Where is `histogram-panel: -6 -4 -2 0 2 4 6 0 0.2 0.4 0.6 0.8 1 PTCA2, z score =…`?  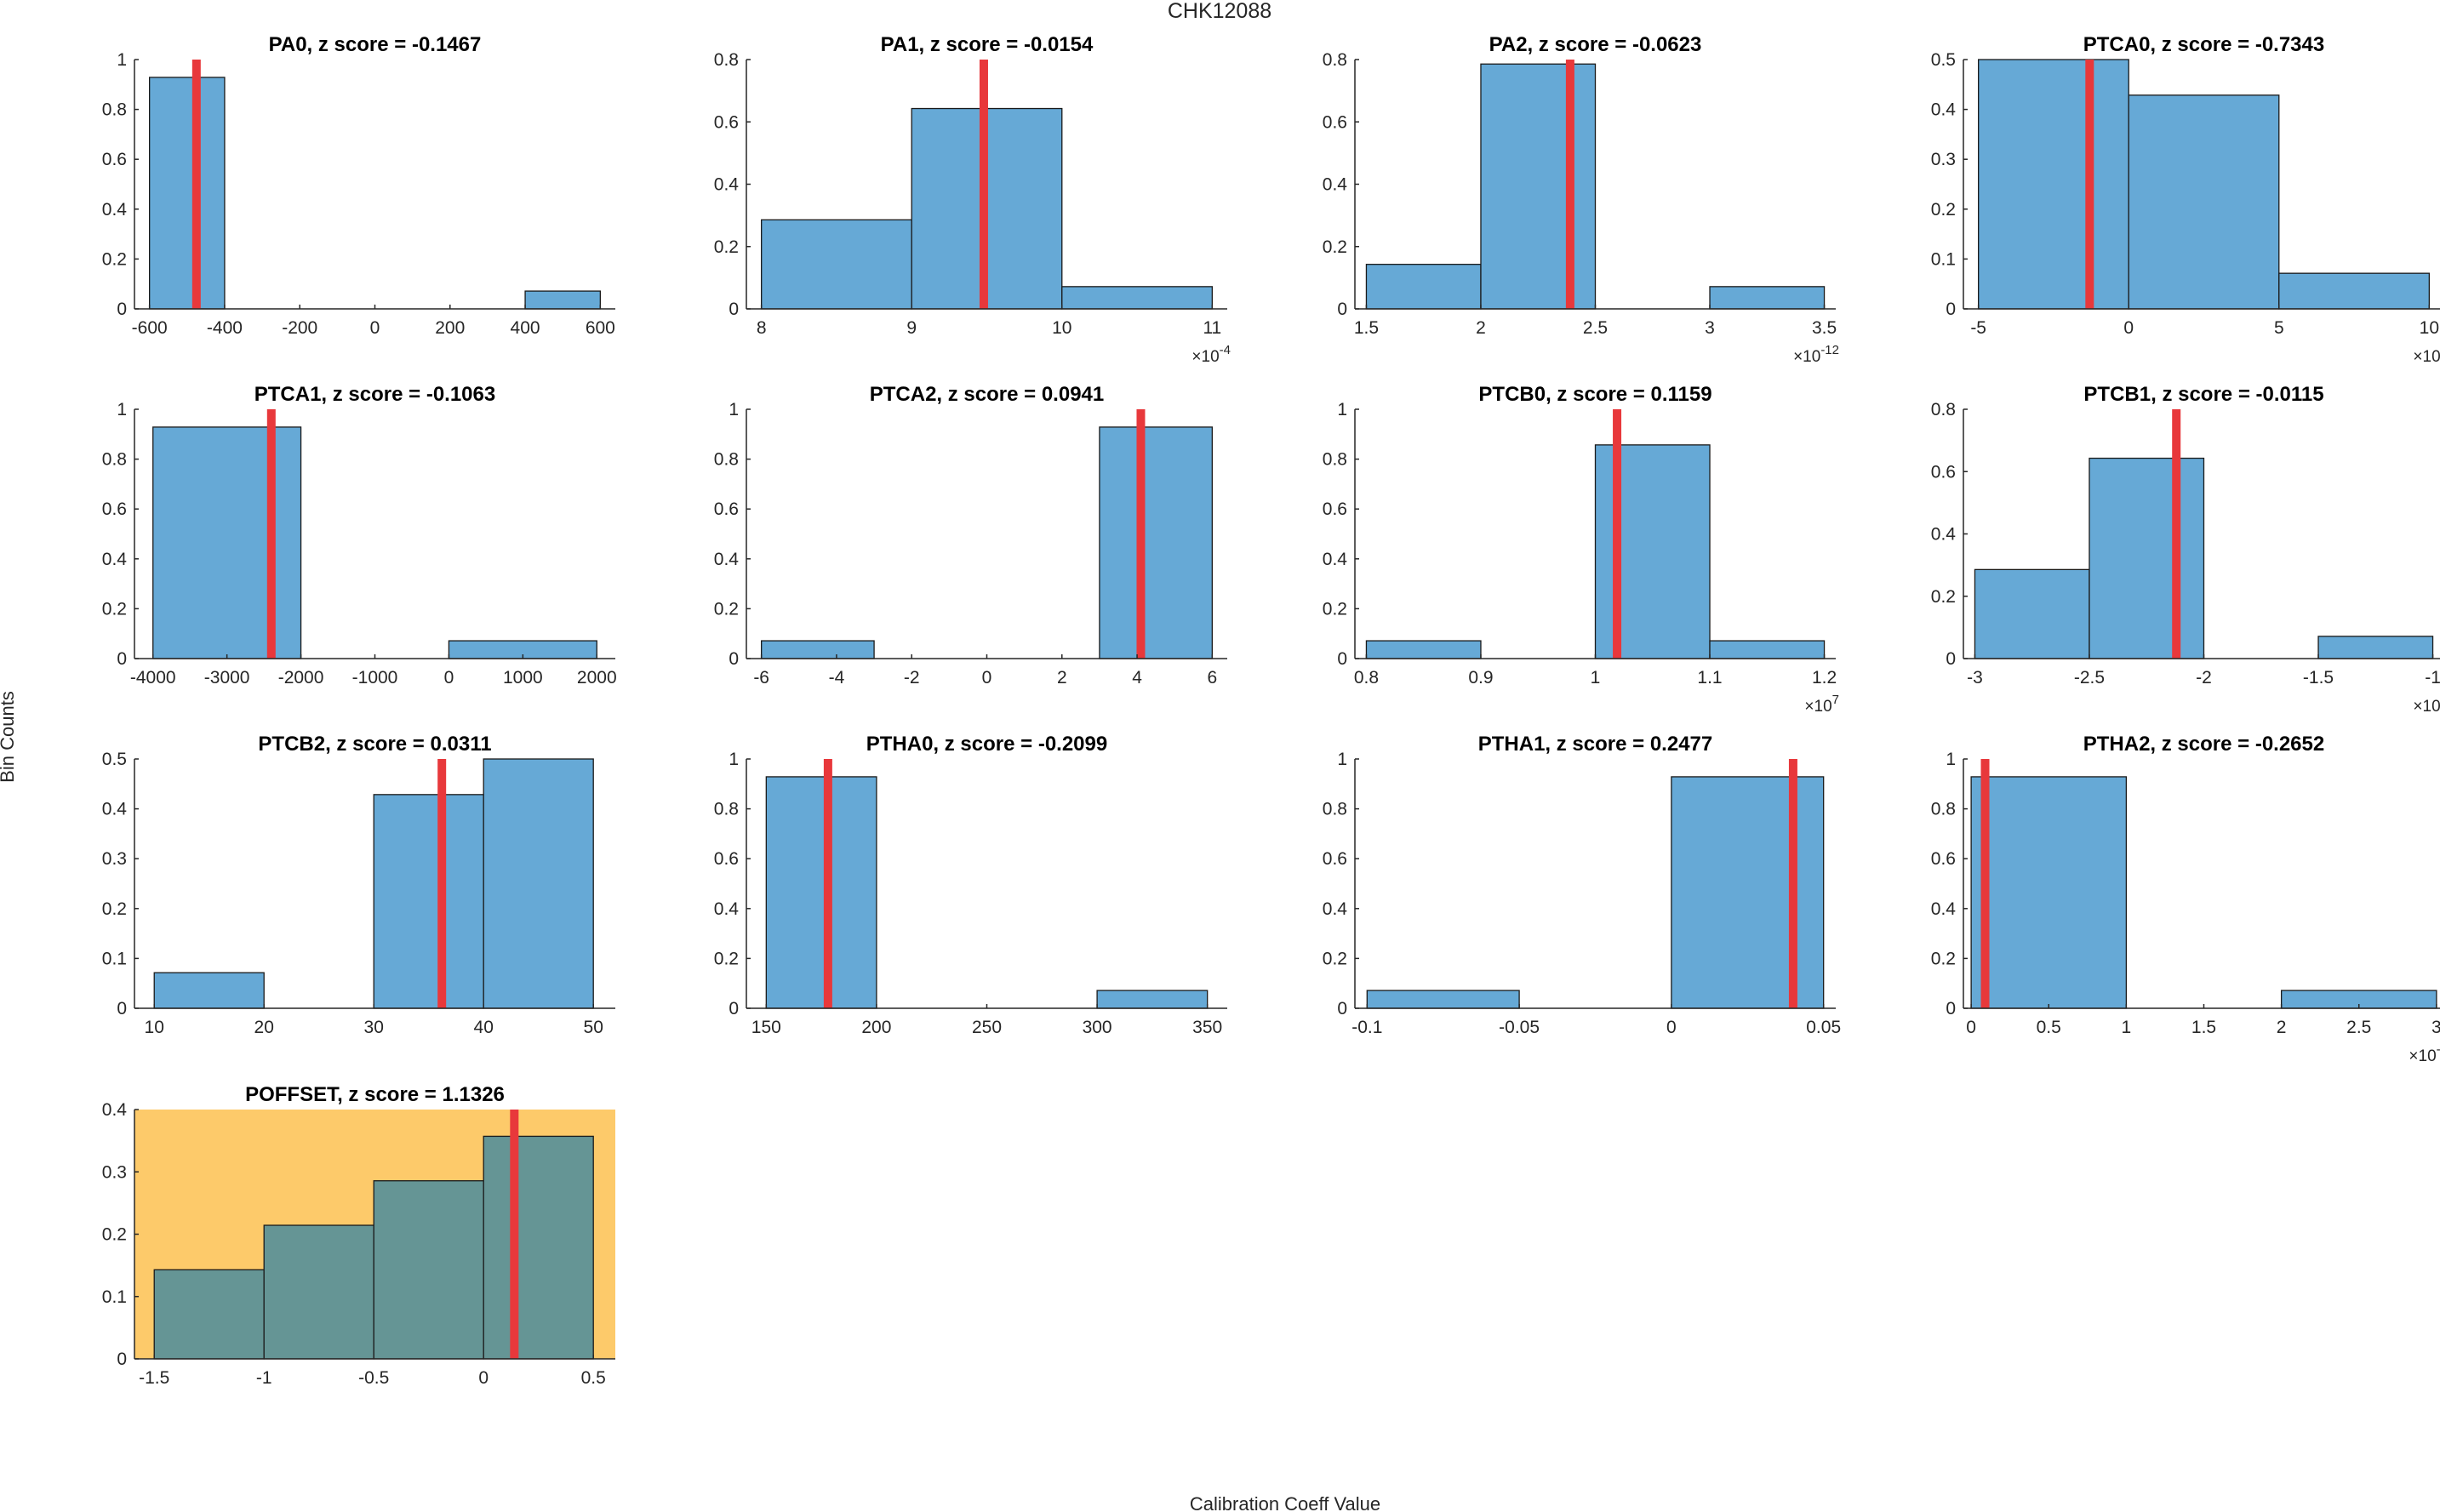
histogram-panel: -6 -4 -2 0 2 4 6 0 0.2 0.4 0.6 0.8 1 PTCA2, z score =… is located at coordinates (971, 535).